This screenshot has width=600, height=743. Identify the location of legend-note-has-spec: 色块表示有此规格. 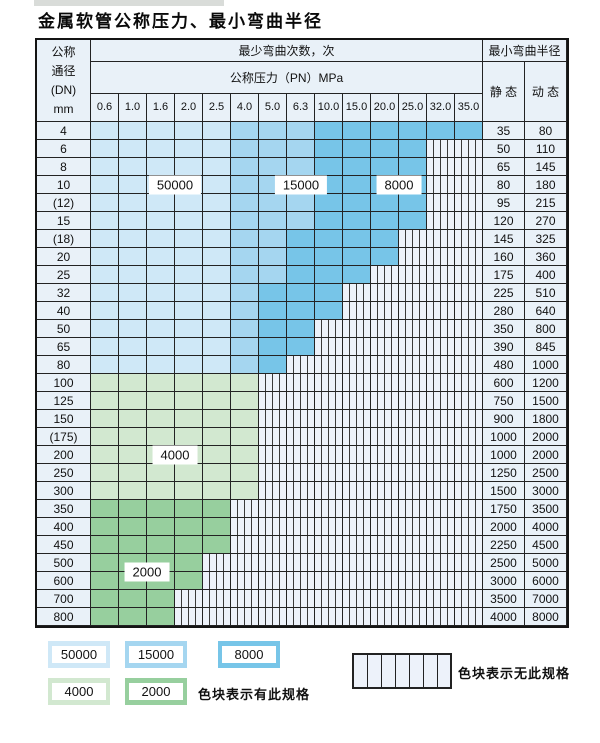
(254, 694).